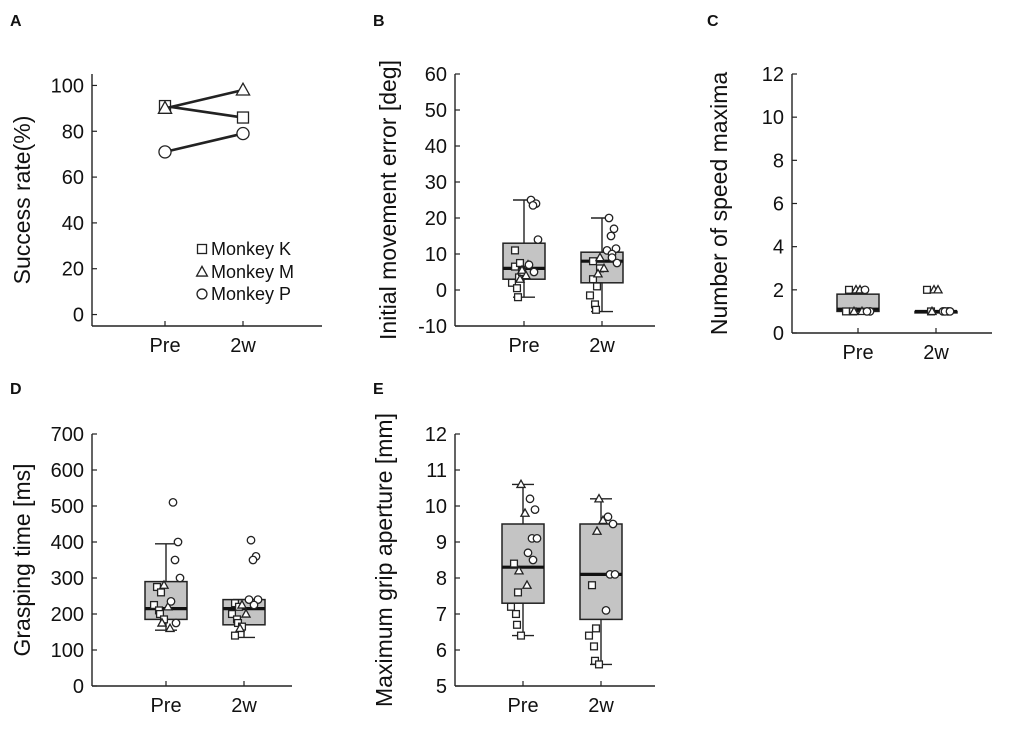 The image size is (1015, 729). I want to click on y-tick-label: 500, so click(67, 507).